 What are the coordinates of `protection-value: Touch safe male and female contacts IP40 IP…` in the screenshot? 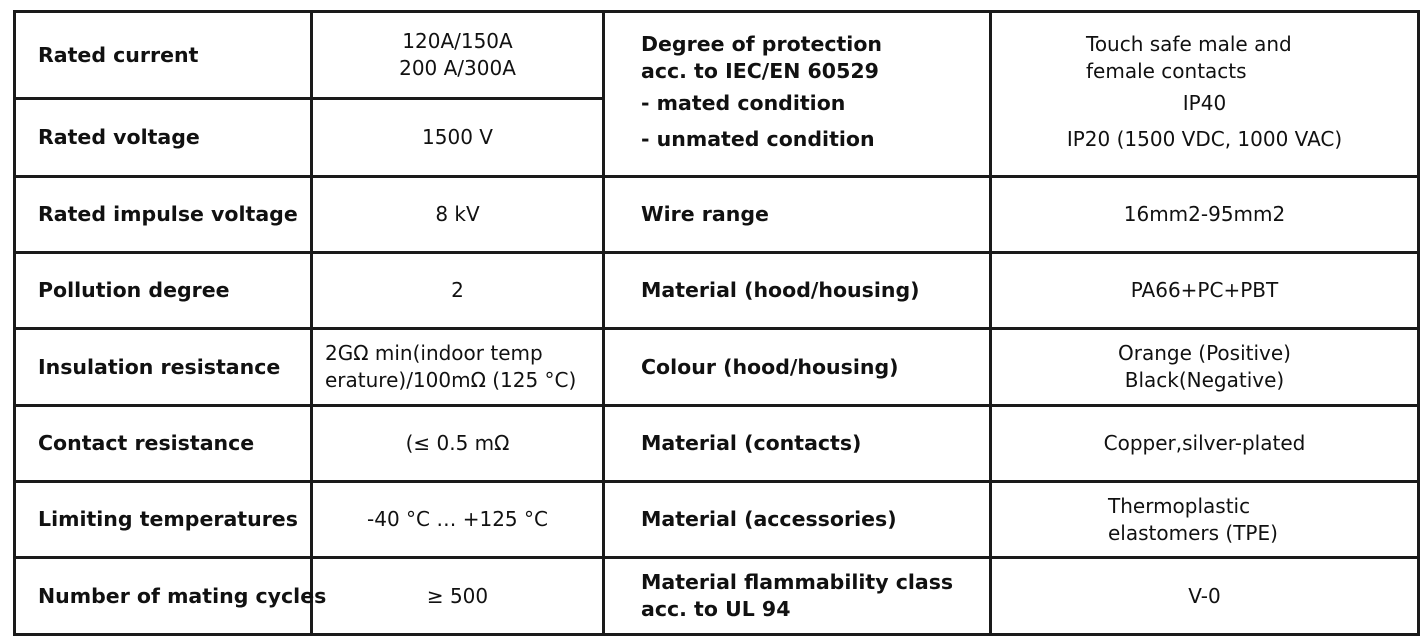 It's located at (1204, 94).